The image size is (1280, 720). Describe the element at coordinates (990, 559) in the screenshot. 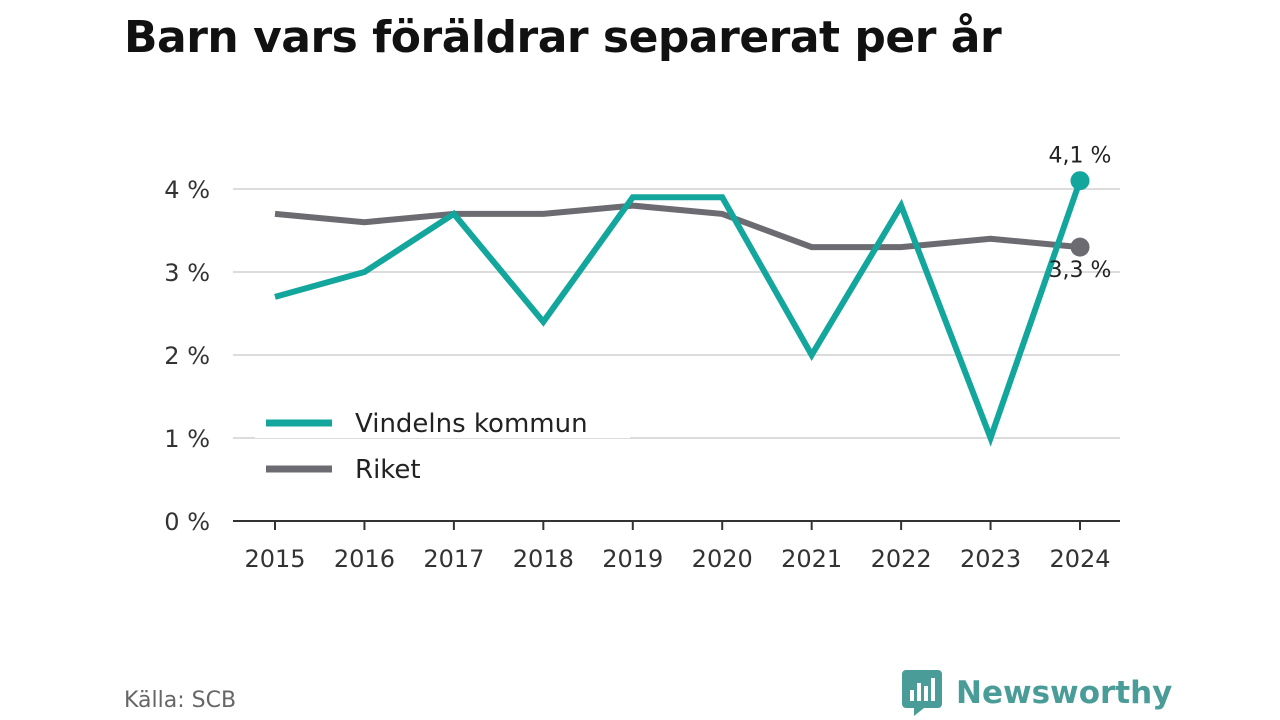

I see `x-tick-label: 2023` at that location.